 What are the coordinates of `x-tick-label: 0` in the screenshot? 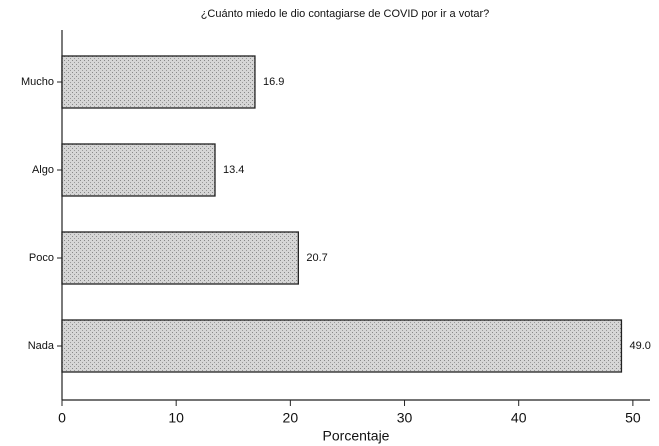 It's located at (62, 418).